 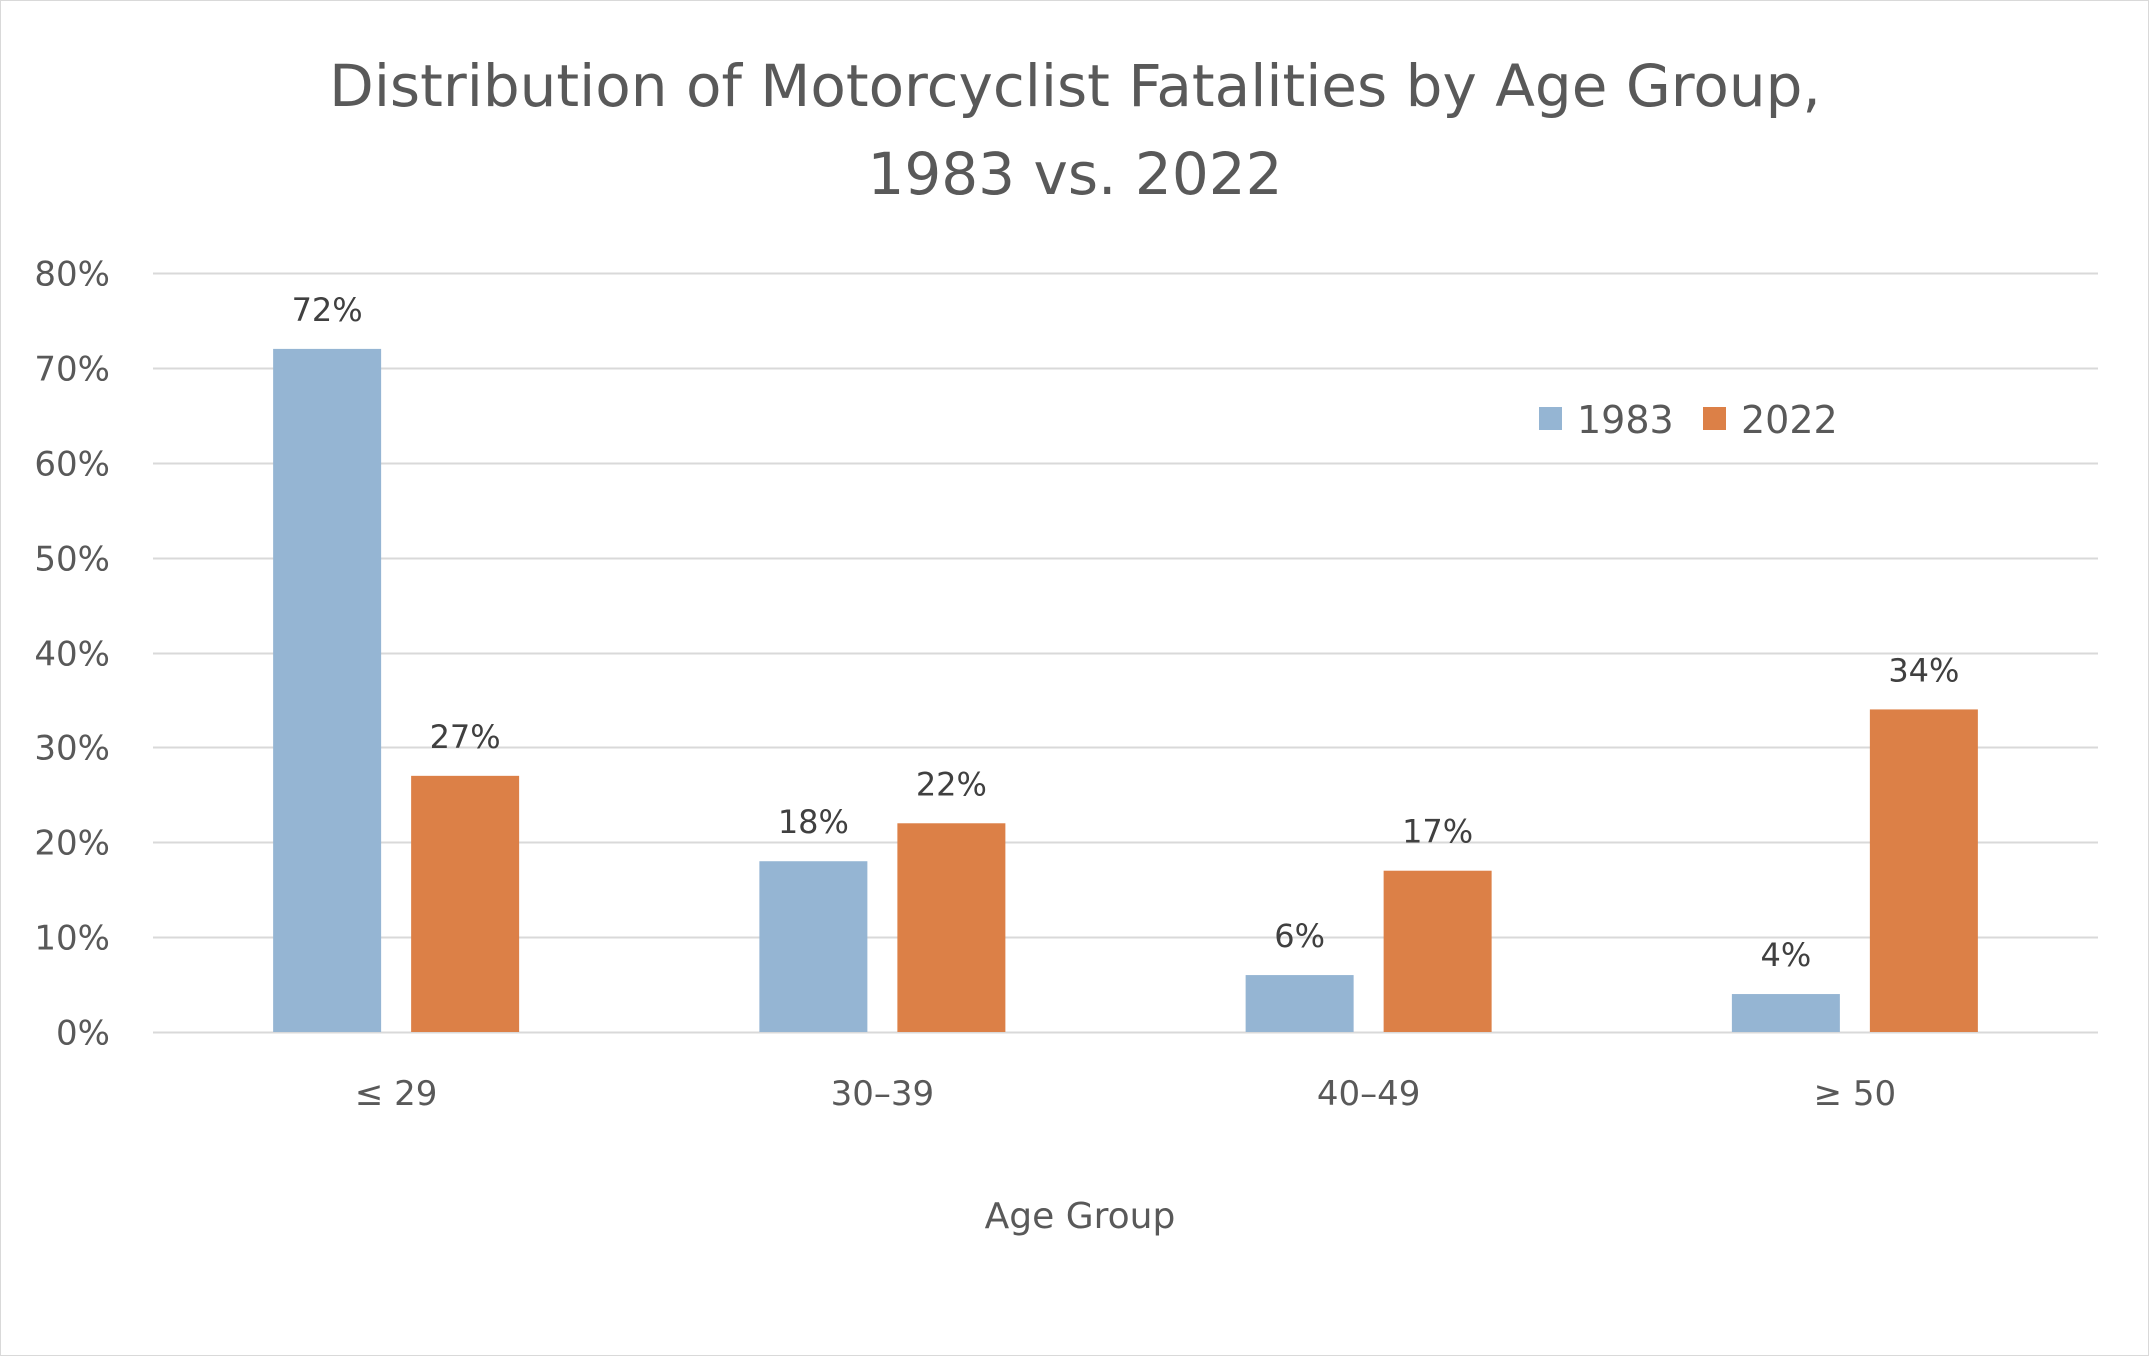 What do you see at coordinates (813, 822) in the screenshot?
I see `data-label-1983-1: 18%` at bounding box center [813, 822].